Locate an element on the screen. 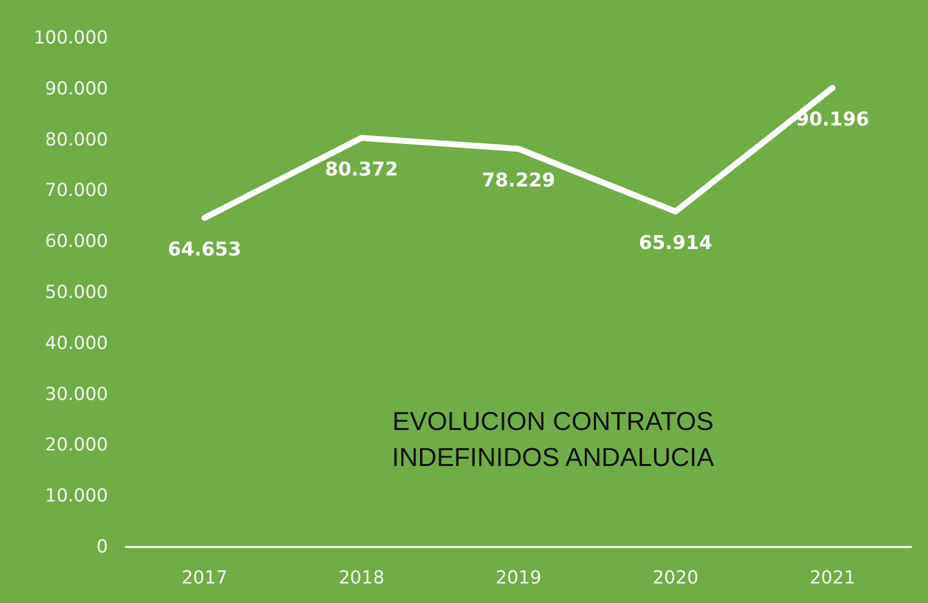 The height and width of the screenshot is (603, 928). y-tick-label: 0 is located at coordinates (102, 547).